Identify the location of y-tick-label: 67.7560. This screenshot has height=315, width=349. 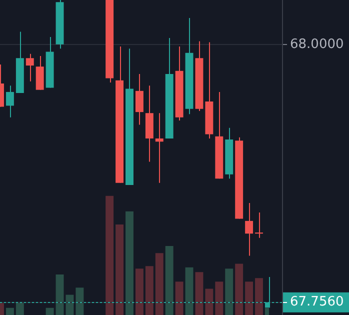
(317, 302).